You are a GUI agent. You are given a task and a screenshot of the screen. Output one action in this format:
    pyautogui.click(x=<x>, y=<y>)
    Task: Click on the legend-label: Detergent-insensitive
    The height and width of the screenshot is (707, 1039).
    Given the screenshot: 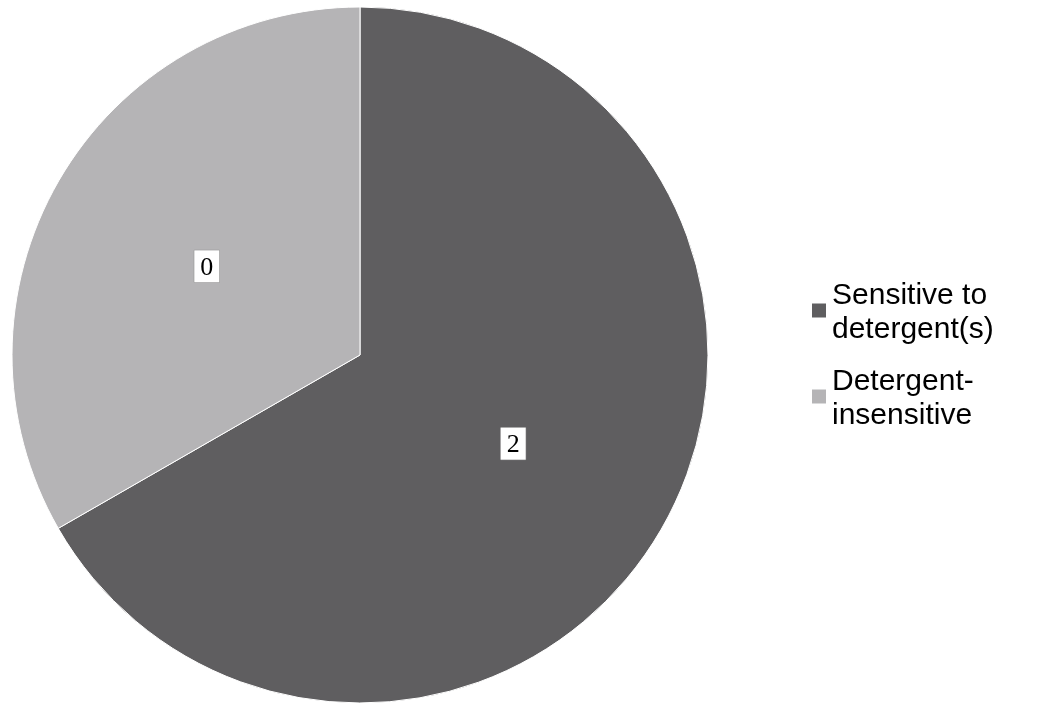 What is the action you would take?
    pyautogui.click(x=903, y=396)
    